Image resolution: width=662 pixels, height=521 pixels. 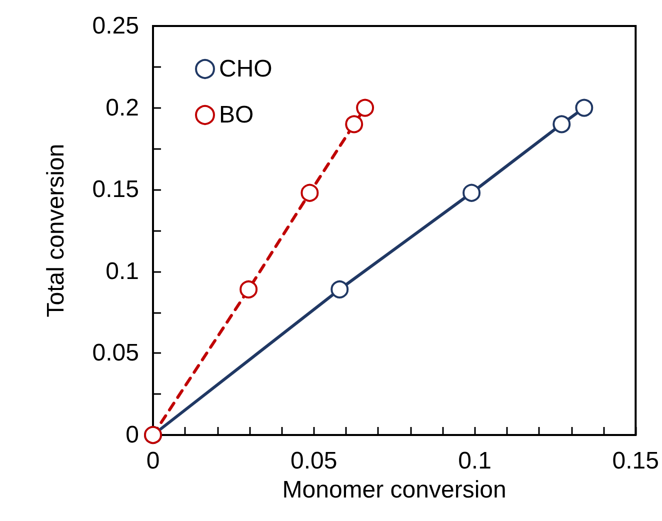 What do you see at coordinates (115, 190) in the screenshot?
I see `y-tick-label: 0.15` at bounding box center [115, 190].